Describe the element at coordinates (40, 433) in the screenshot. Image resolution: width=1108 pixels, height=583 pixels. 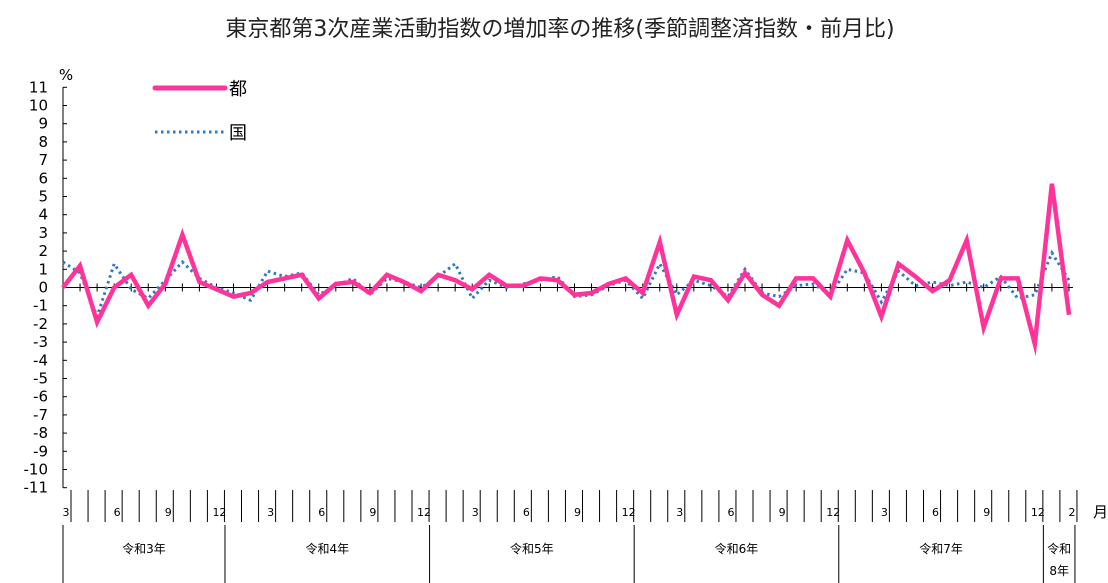
I see `y-tick-label: -8` at that location.